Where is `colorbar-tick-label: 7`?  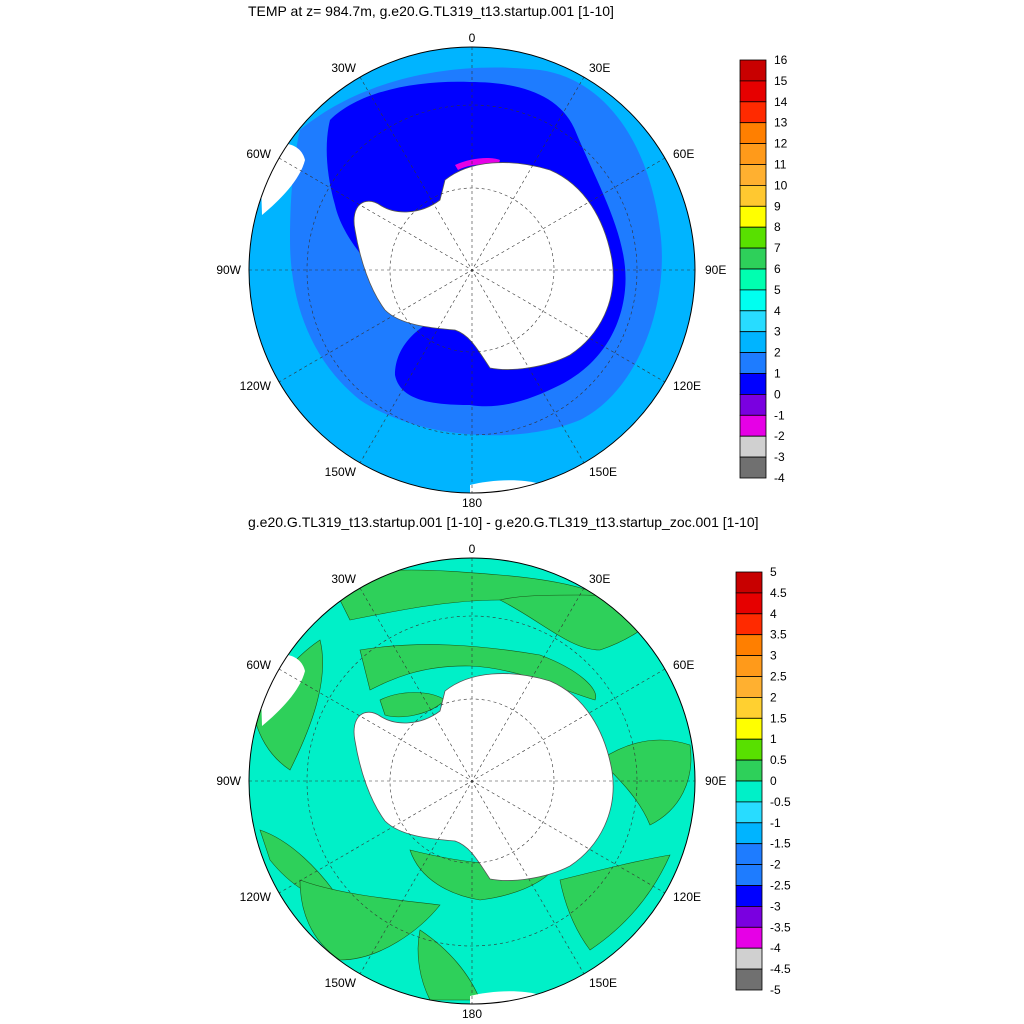
colorbar-tick-label: 7 is located at coordinates (777, 248).